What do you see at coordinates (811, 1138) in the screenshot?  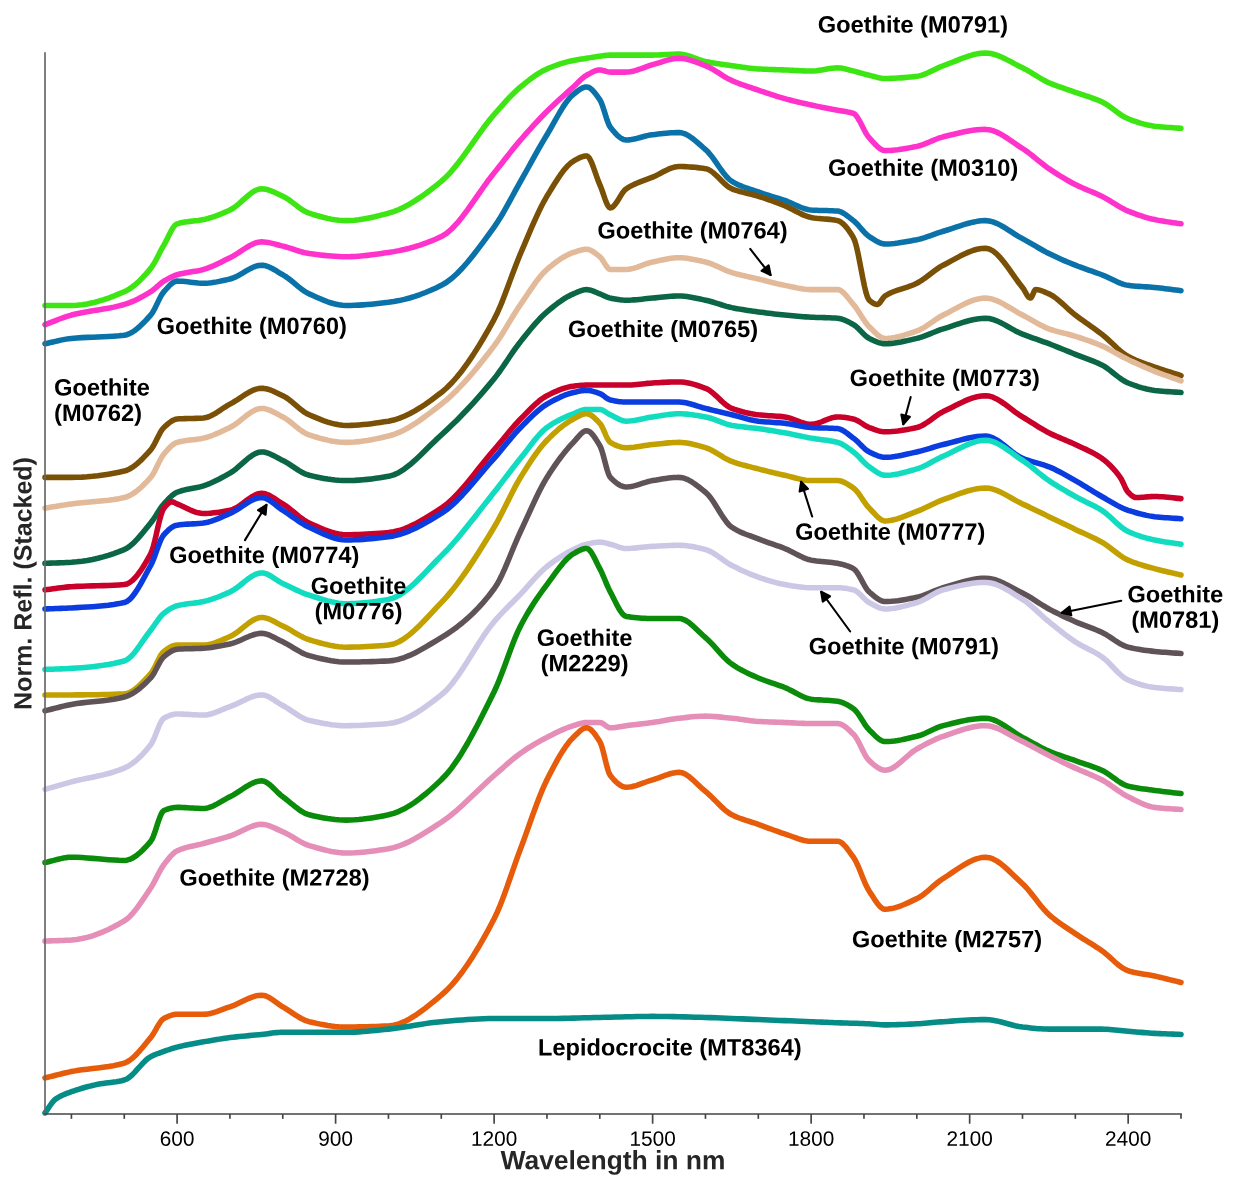 I see `x-tick-label: 1800` at bounding box center [811, 1138].